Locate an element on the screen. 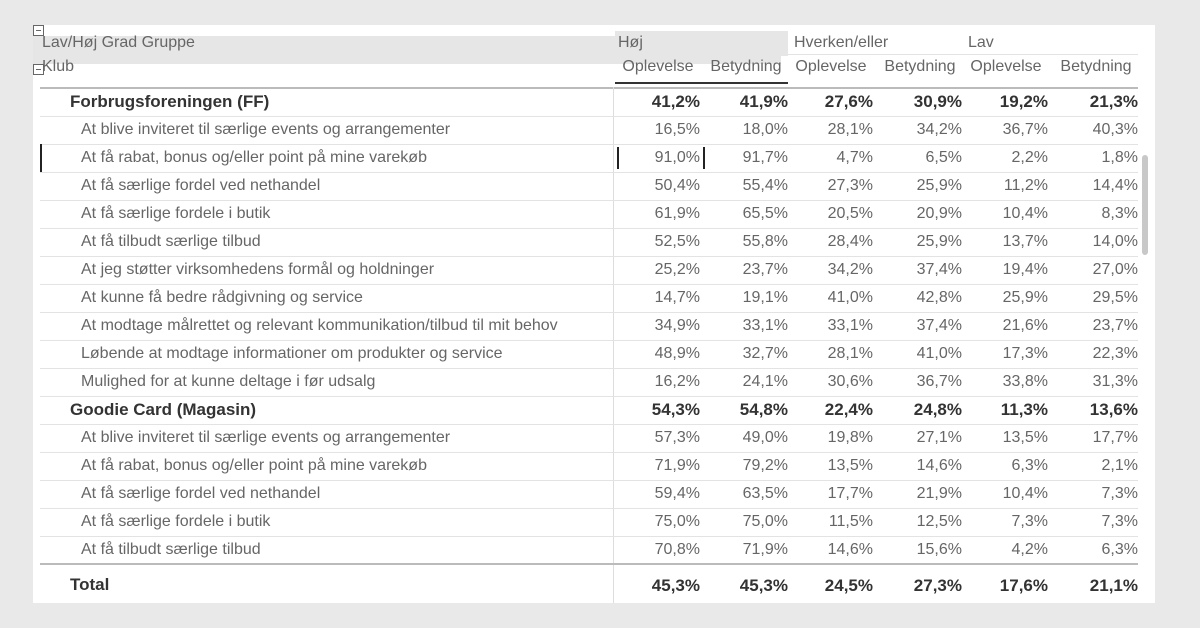 This screenshot has width=1200, height=628. cell-value: 20,9% is located at coordinates (939, 213).